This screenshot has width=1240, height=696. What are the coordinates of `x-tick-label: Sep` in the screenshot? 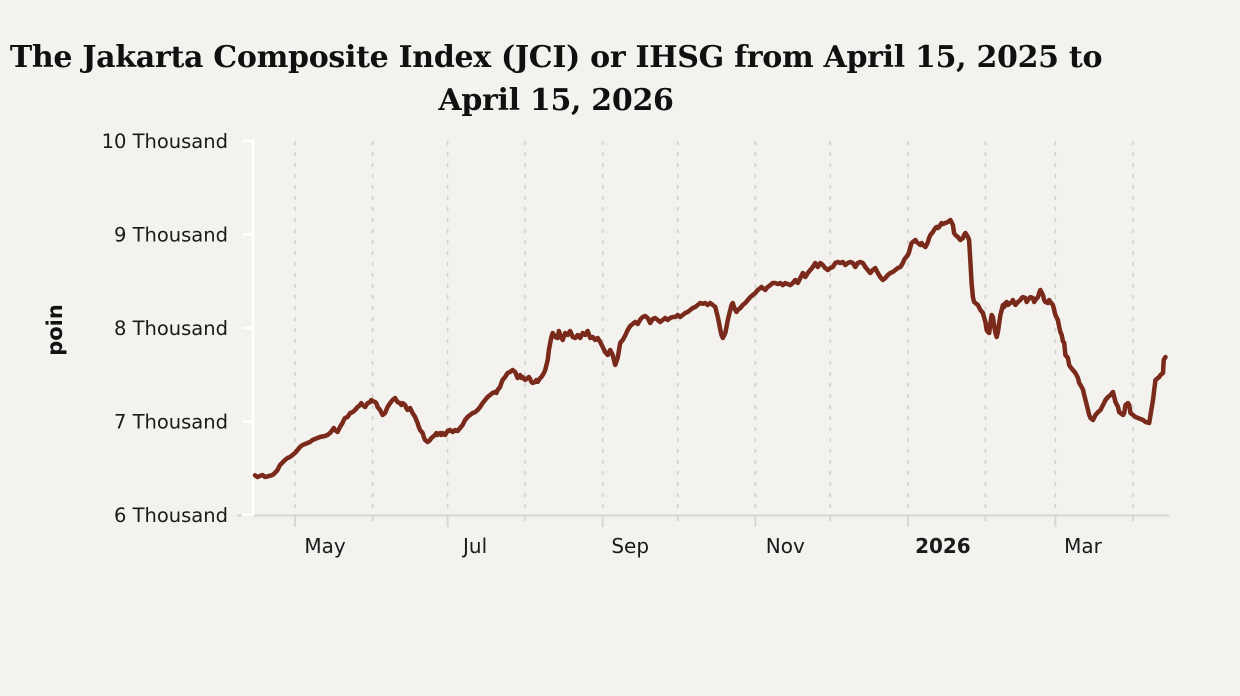 It's located at (630, 546).